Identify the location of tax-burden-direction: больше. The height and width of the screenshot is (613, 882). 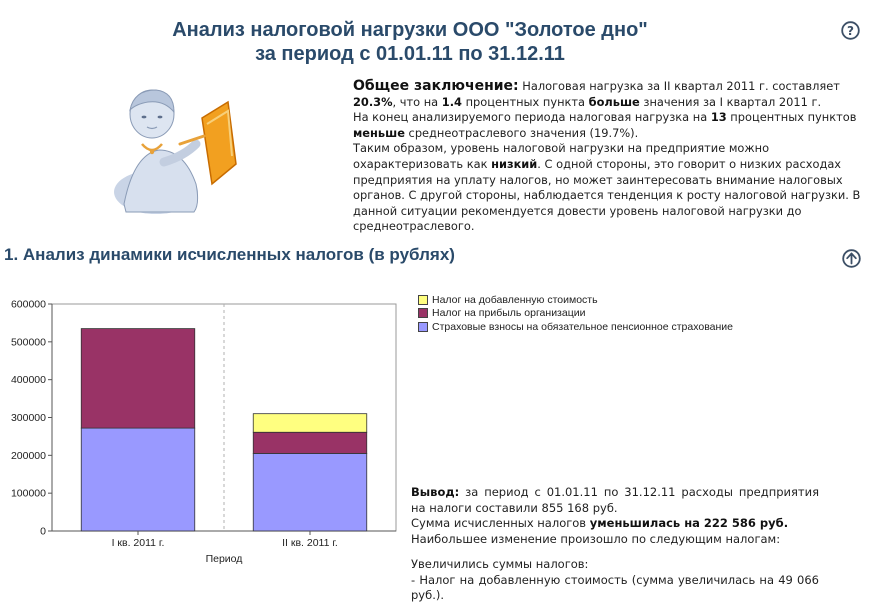
(614, 101).